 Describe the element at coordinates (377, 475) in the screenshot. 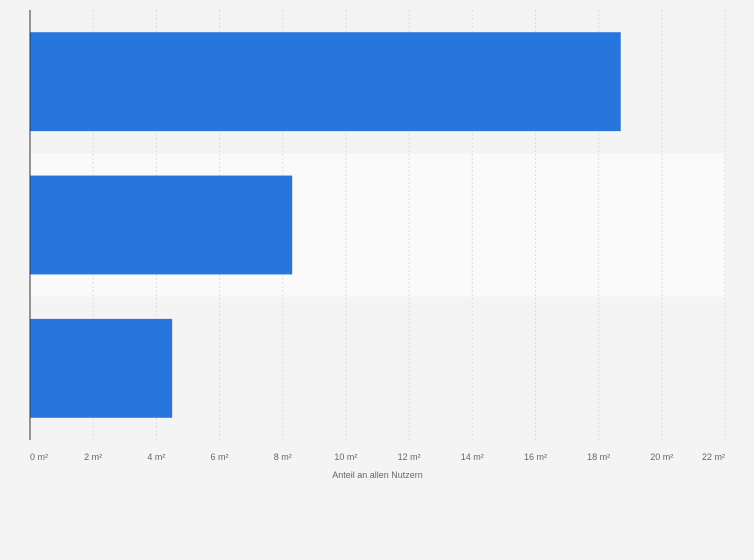

I see `x-axis-title: Anteil an allen Nutzern` at that location.